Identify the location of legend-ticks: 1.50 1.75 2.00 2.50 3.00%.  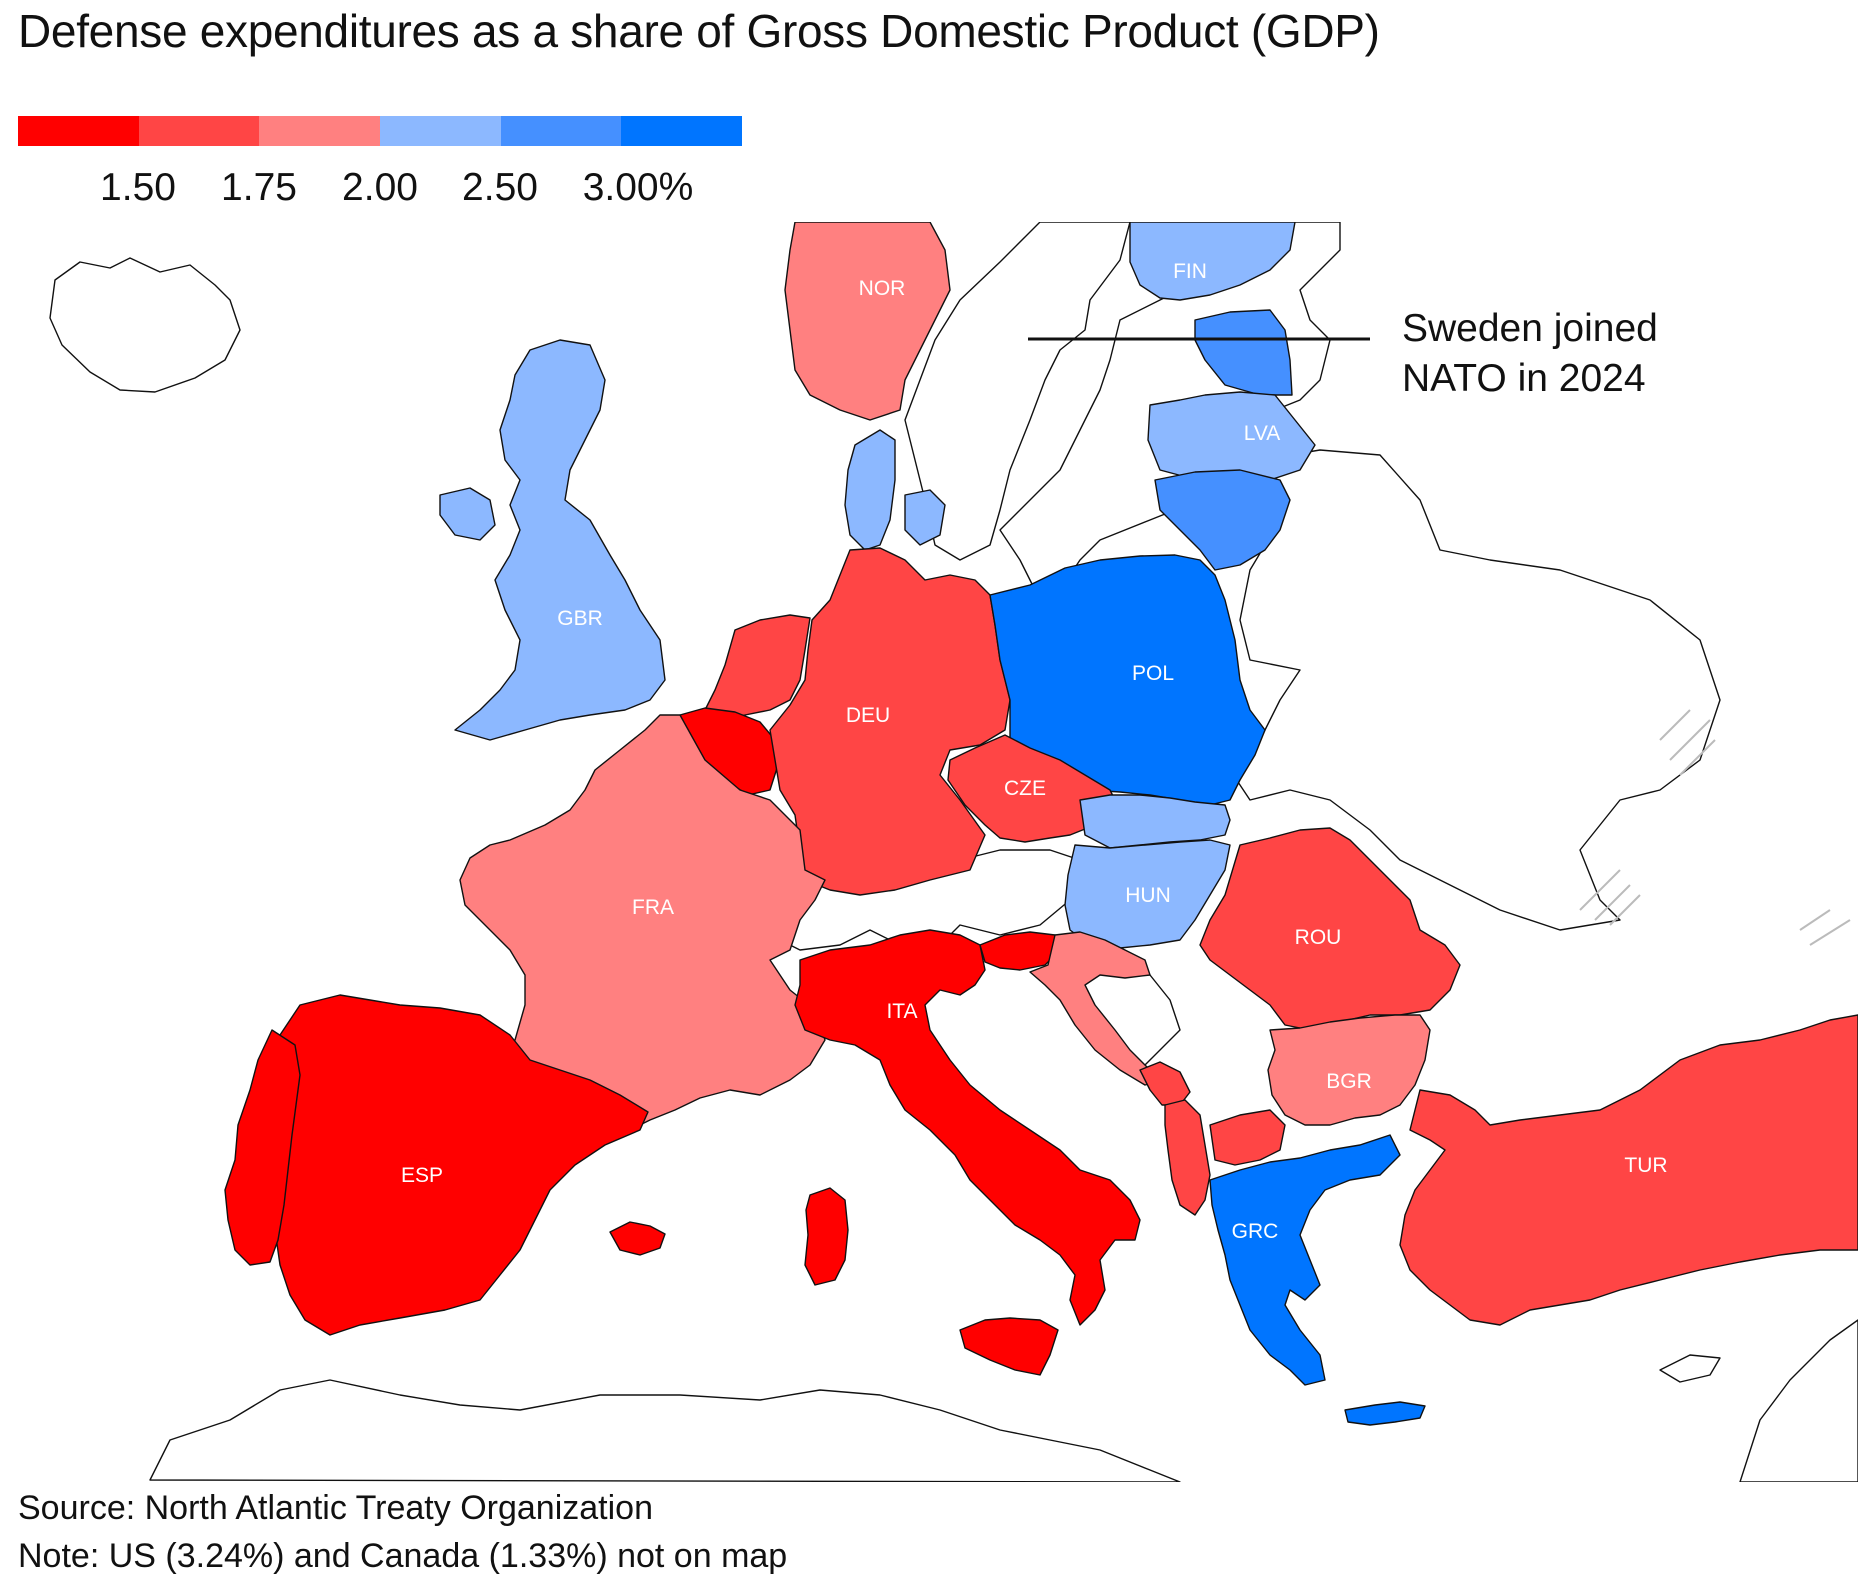
(398, 177).